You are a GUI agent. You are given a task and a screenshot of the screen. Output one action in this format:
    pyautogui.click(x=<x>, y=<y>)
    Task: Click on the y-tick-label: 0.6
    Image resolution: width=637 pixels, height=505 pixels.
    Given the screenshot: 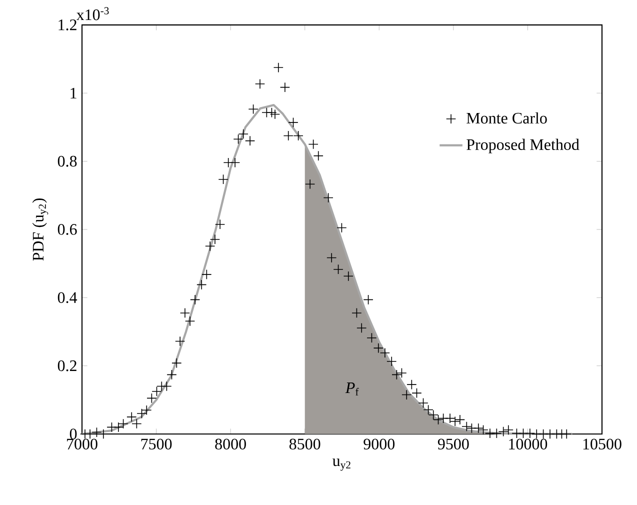 What is the action you would take?
    pyautogui.click(x=67, y=229)
    